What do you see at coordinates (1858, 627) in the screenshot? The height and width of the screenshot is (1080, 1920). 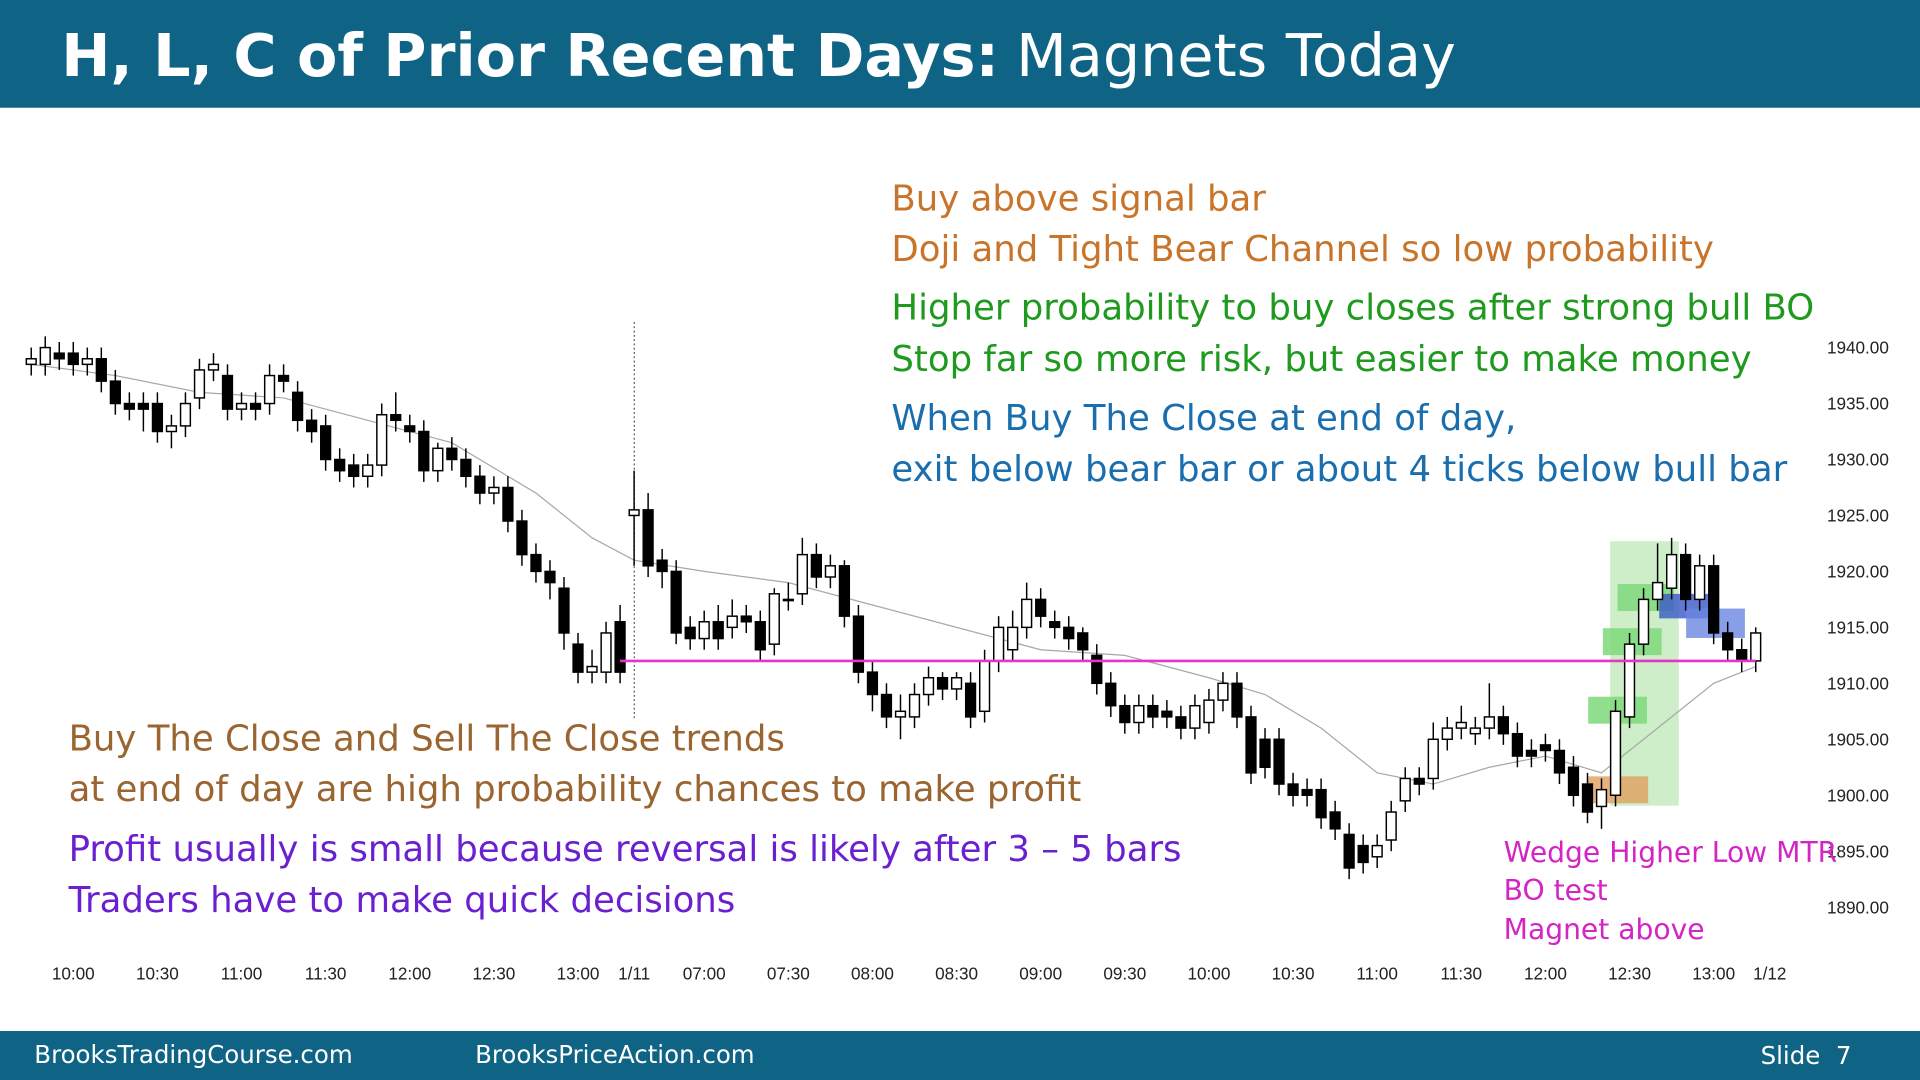 I see `y-tick-label: 1915.00` at bounding box center [1858, 627].